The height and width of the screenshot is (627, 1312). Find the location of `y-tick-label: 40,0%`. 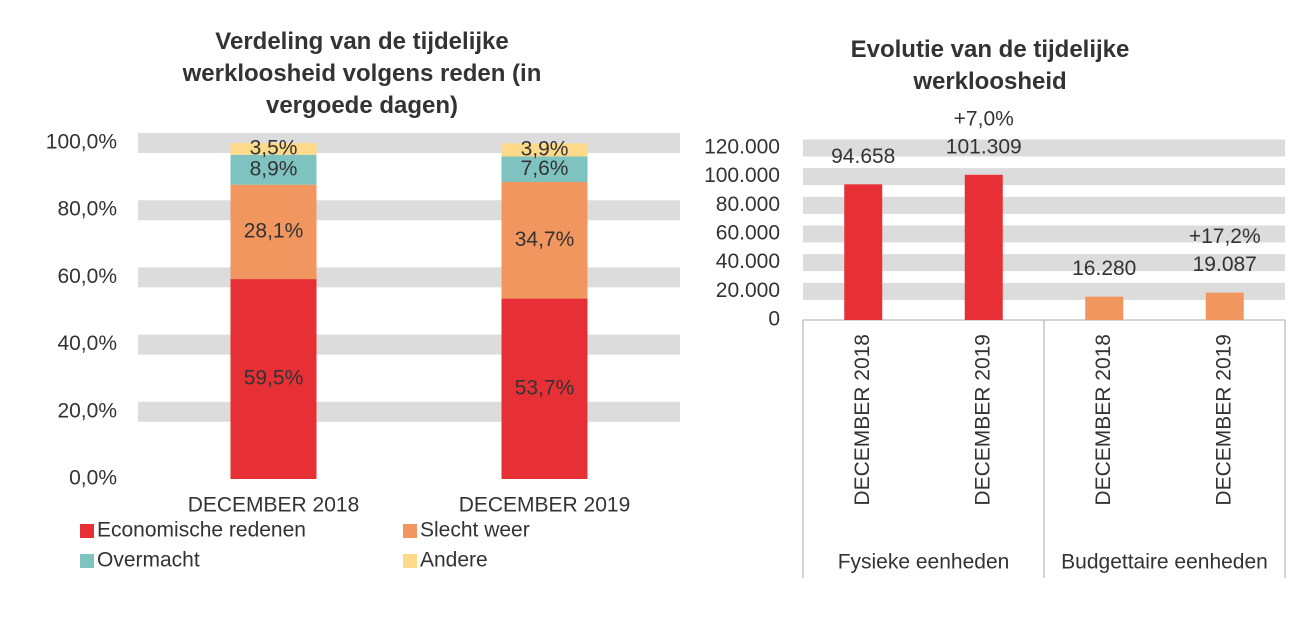

y-tick-label: 40,0% is located at coordinates (87, 343).